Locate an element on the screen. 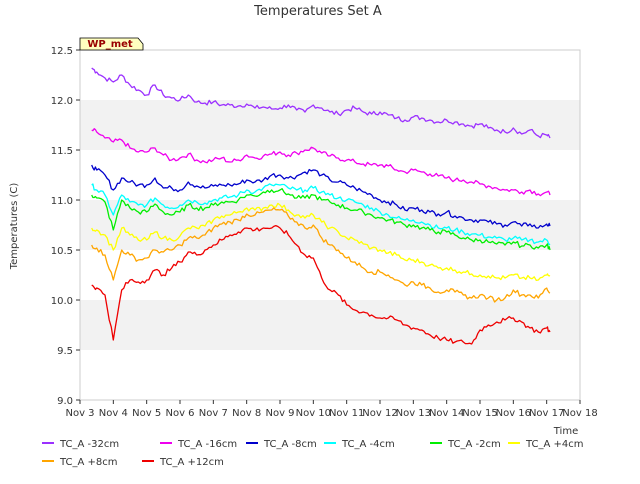  x-tick-label: Nov 13 is located at coordinates (413, 413).